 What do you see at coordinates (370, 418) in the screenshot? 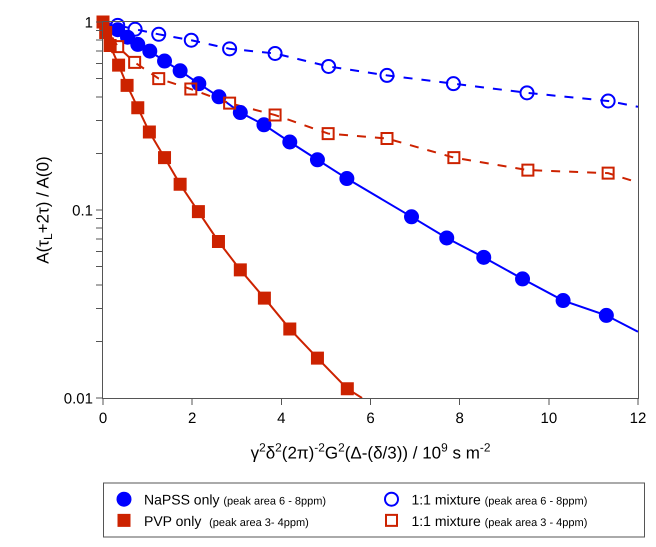
I see `x-tick-label: 6` at bounding box center [370, 418].